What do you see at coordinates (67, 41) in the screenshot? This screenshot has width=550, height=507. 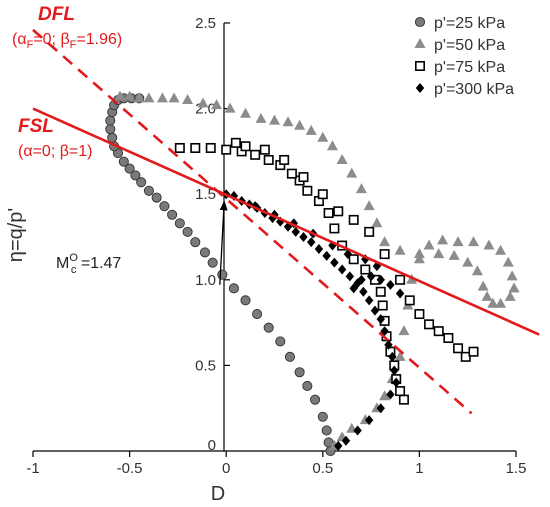 I see `dfl-params: (αF=0; βF=1.96)` at bounding box center [67, 41].